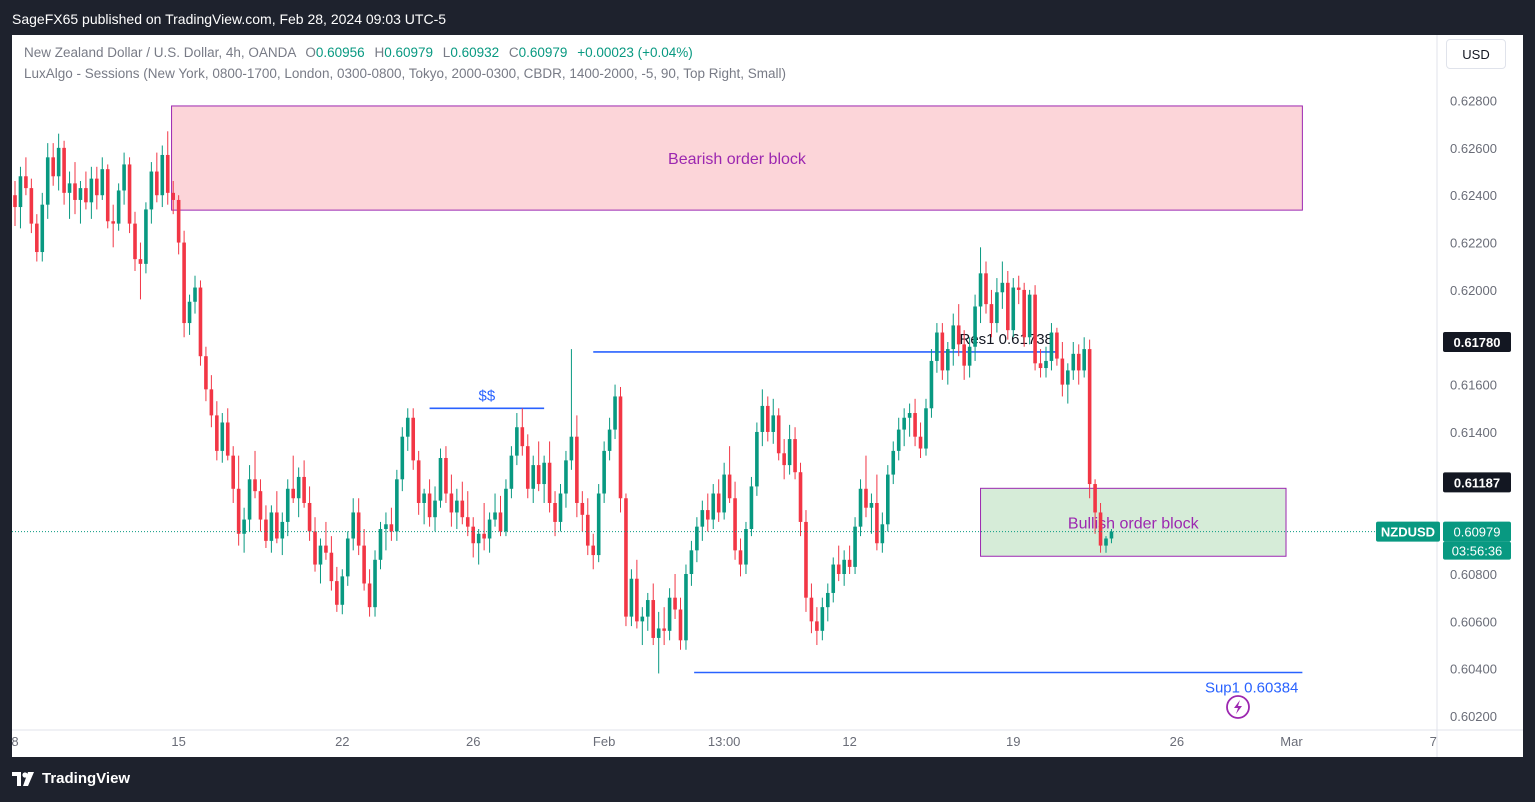 This screenshot has height=802, width=1535. What do you see at coordinates (1408, 532) in the screenshot?
I see `symbol-price-tag: NZDUSD` at bounding box center [1408, 532].